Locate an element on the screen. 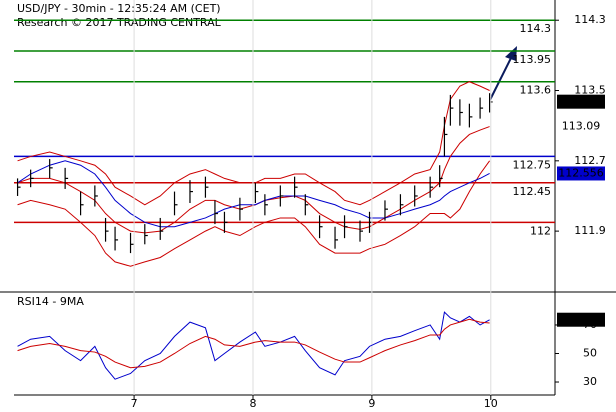 The width and height of the screenshot is (616, 412). price-tag-label: 73.6725 is located at coordinates (581, 319).